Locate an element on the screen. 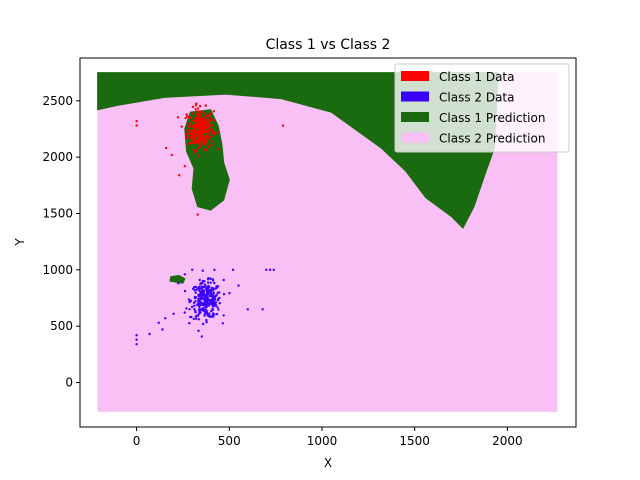 This screenshot has width=640, height=480. legend-label: Class 2 Data is located at coordinates (477, 98).